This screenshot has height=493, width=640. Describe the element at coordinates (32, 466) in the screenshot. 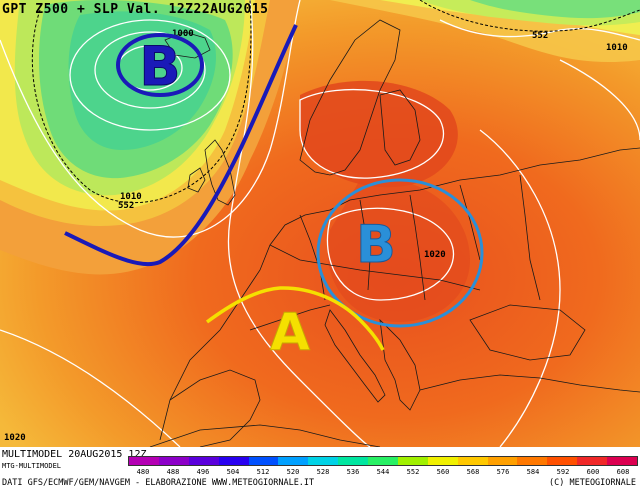

I see `footer-mtg-line: MTG-MULTIMODEL` at that location.